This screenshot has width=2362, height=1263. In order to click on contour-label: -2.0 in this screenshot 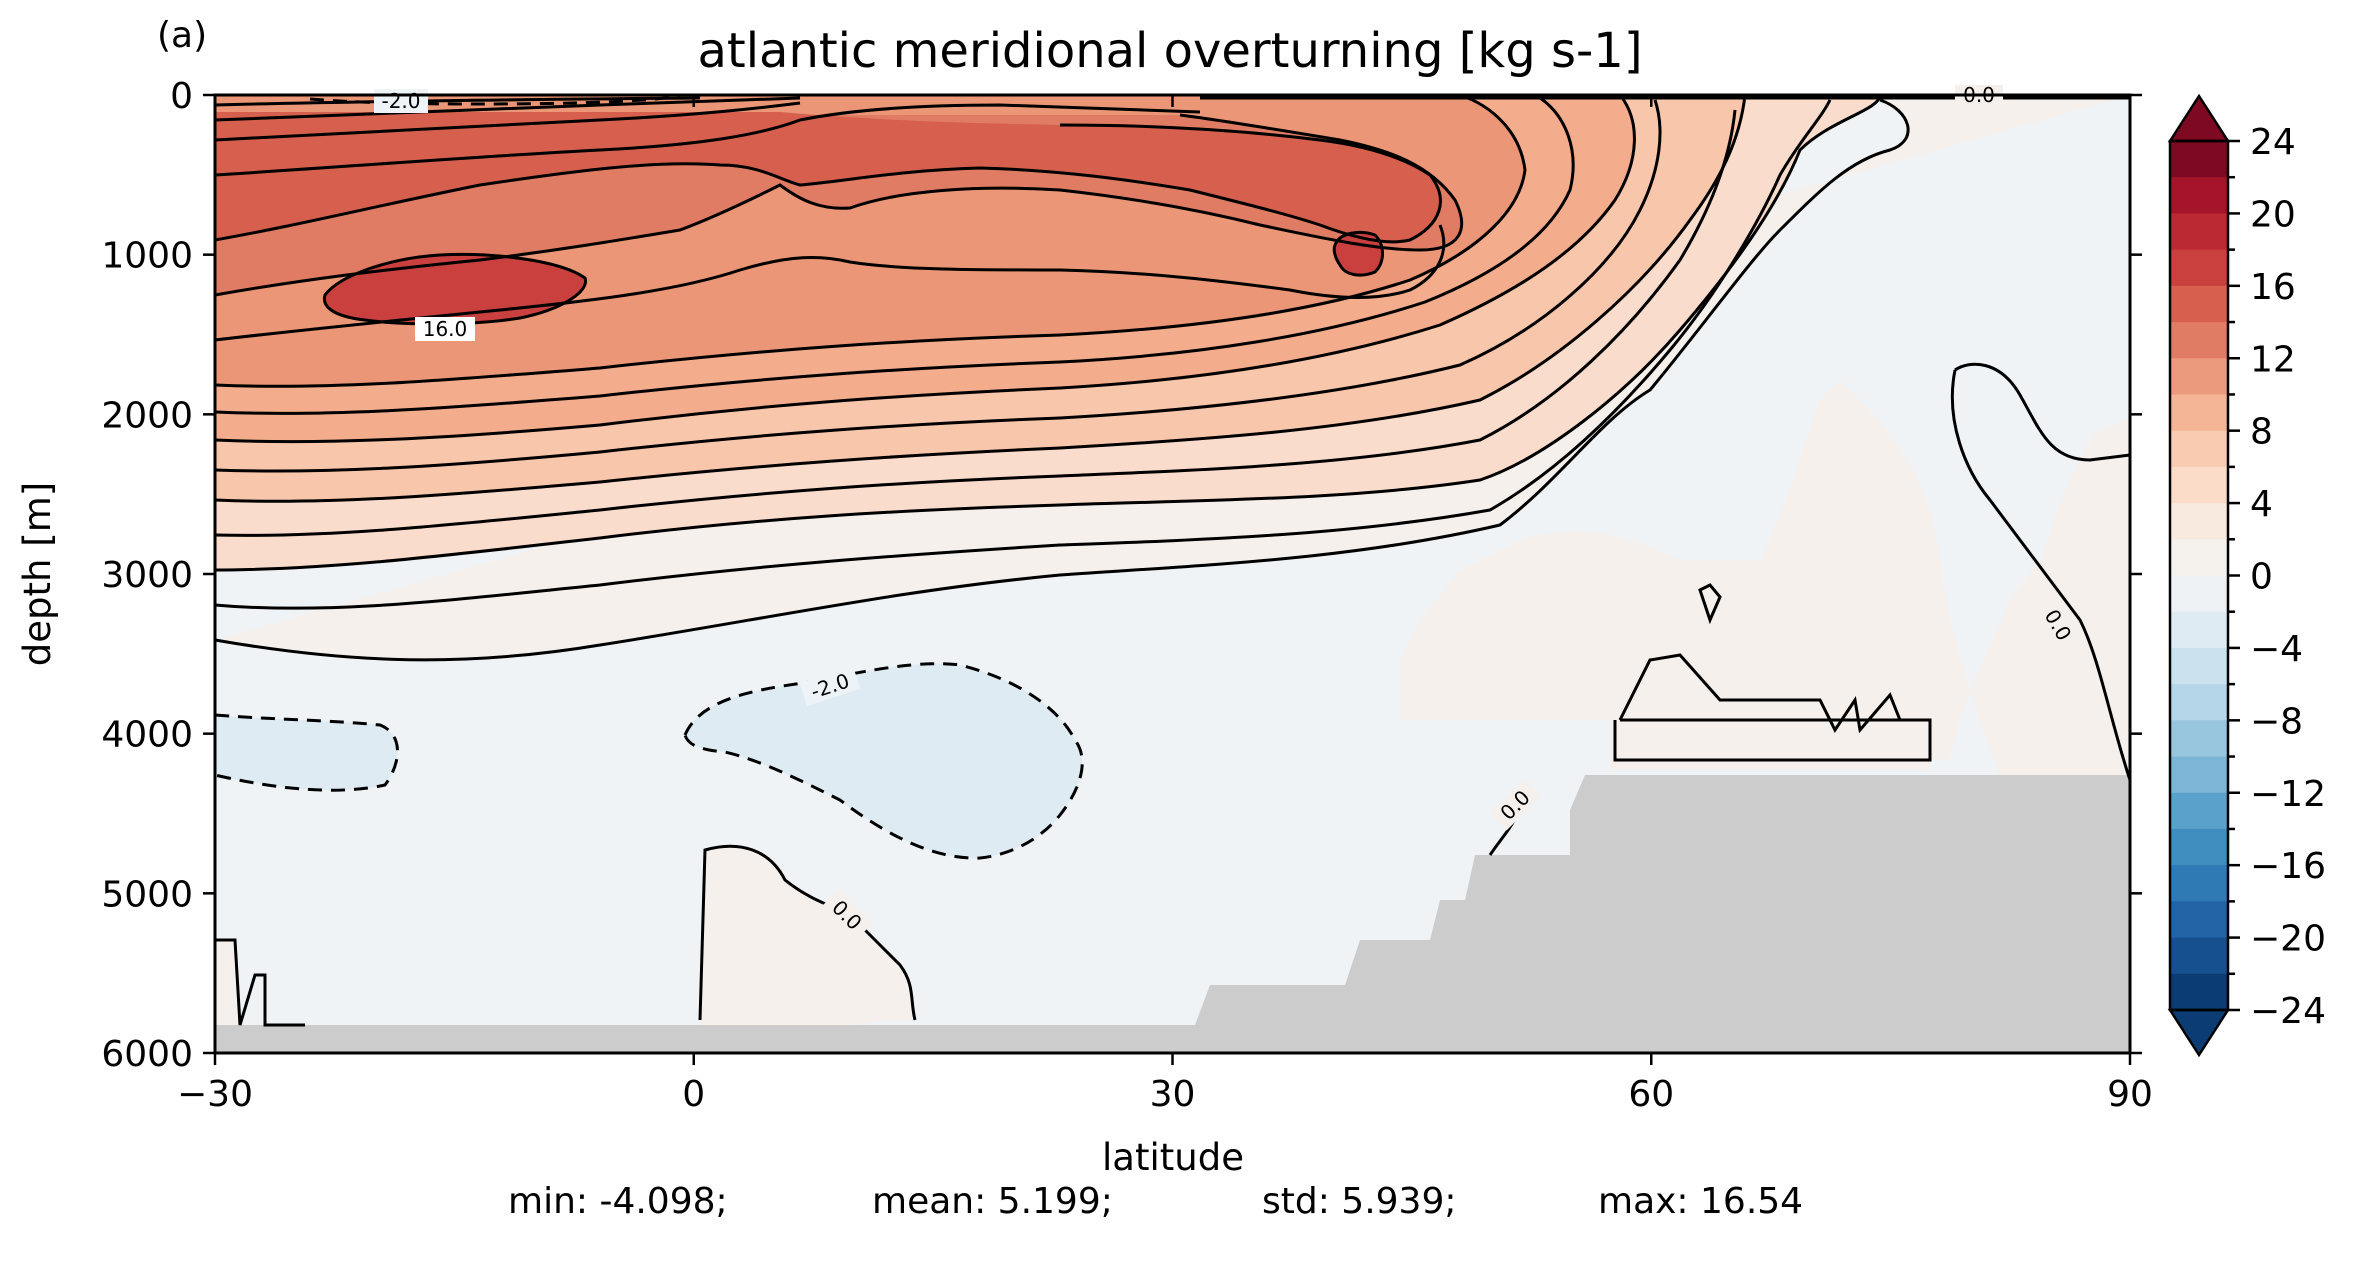, I will do `click(400, 101)`.